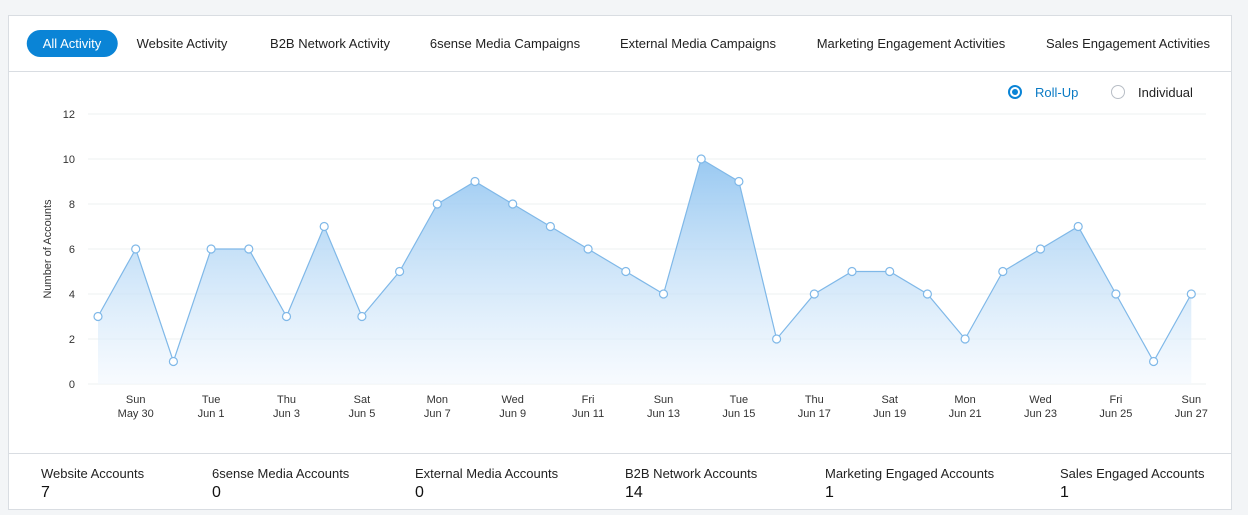 The image size is (1248, 515). Describe the element at coordinates (361, 414) in the screenshot. I see `x-tick-date: Jun 5` at that location.